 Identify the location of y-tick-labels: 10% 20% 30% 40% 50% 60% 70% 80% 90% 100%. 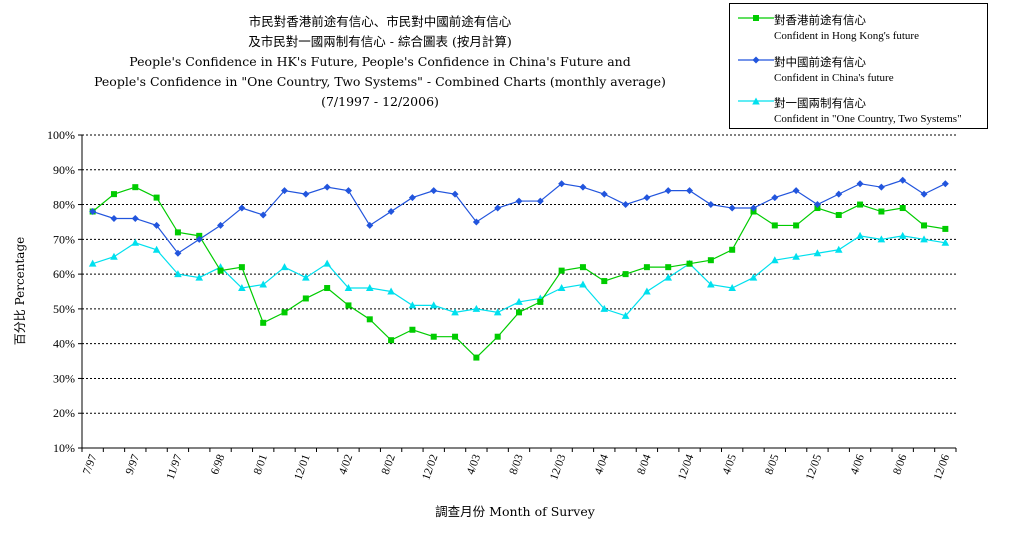
(61, 291).